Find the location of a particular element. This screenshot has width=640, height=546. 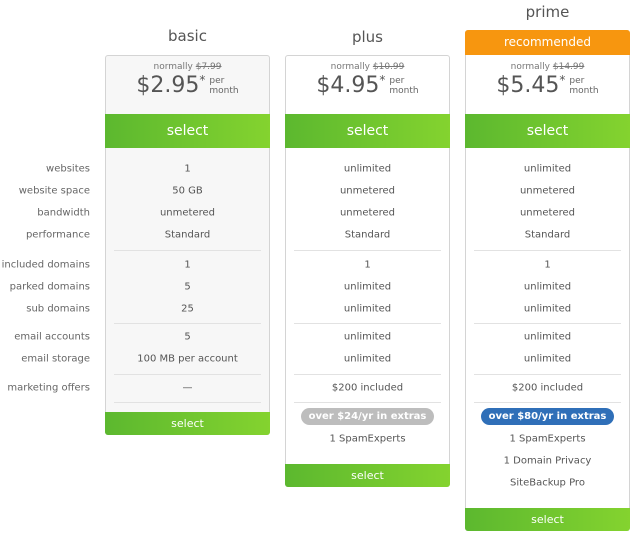

feature-label: email storage is located at coordinates (55, 359).